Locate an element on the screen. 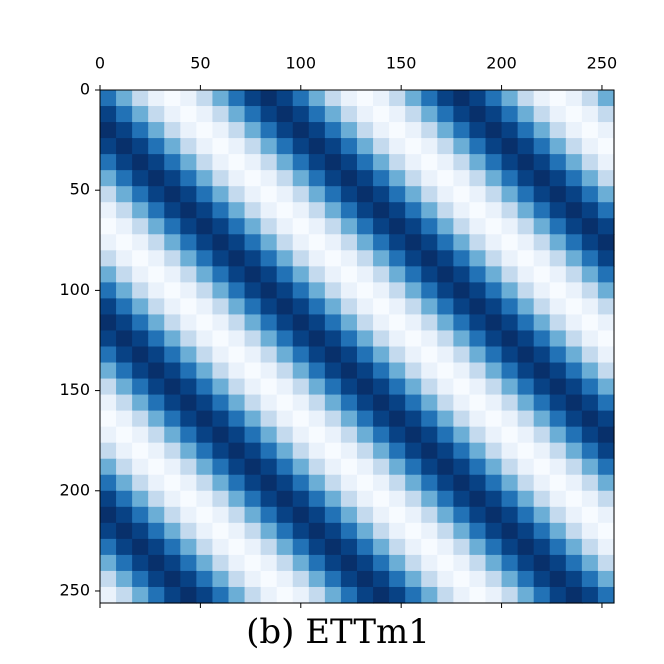 The height and width of the screenshot is (664, 664). x-tick-label: 150 is located at coordinates (401, 63).